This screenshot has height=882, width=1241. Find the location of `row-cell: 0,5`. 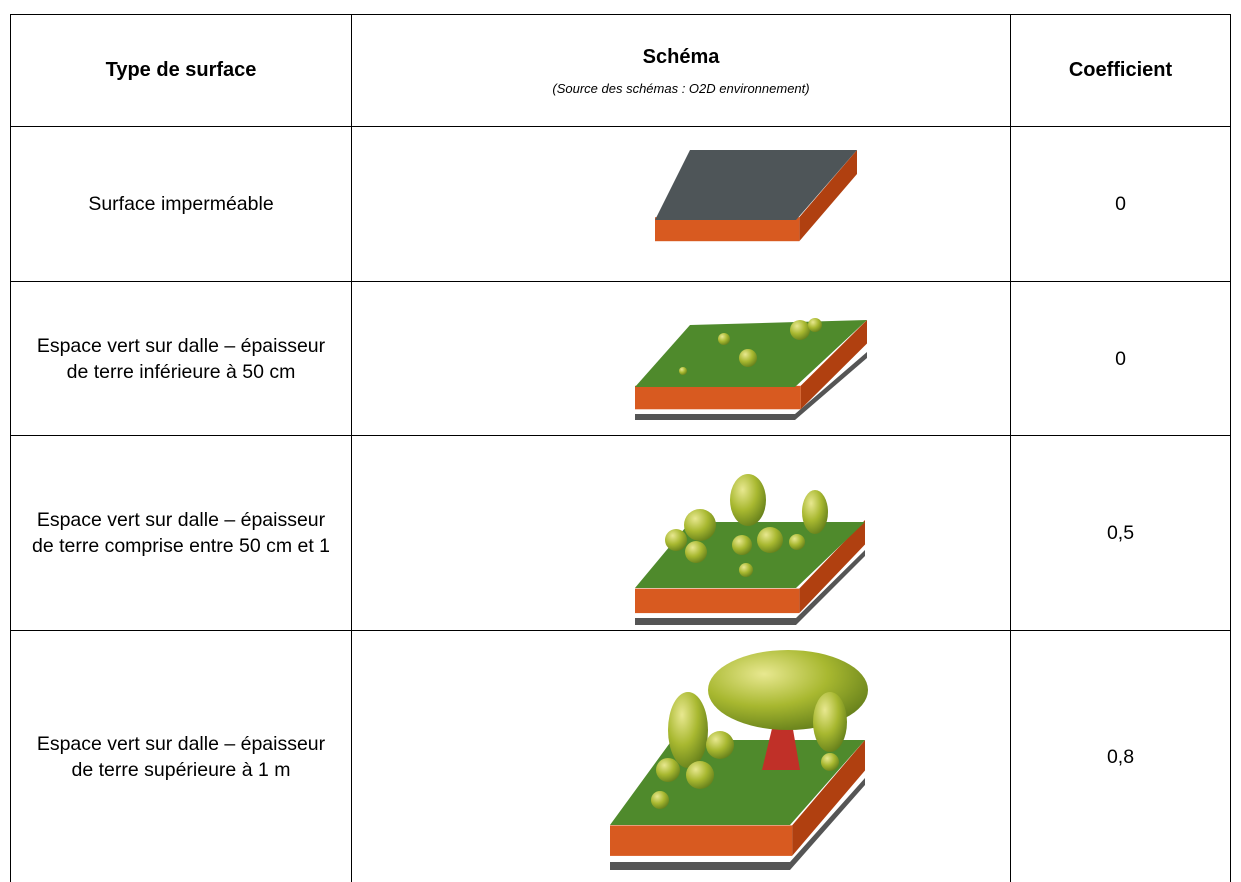

row-cell: 0,5 is located at coordinates (1120, 533).